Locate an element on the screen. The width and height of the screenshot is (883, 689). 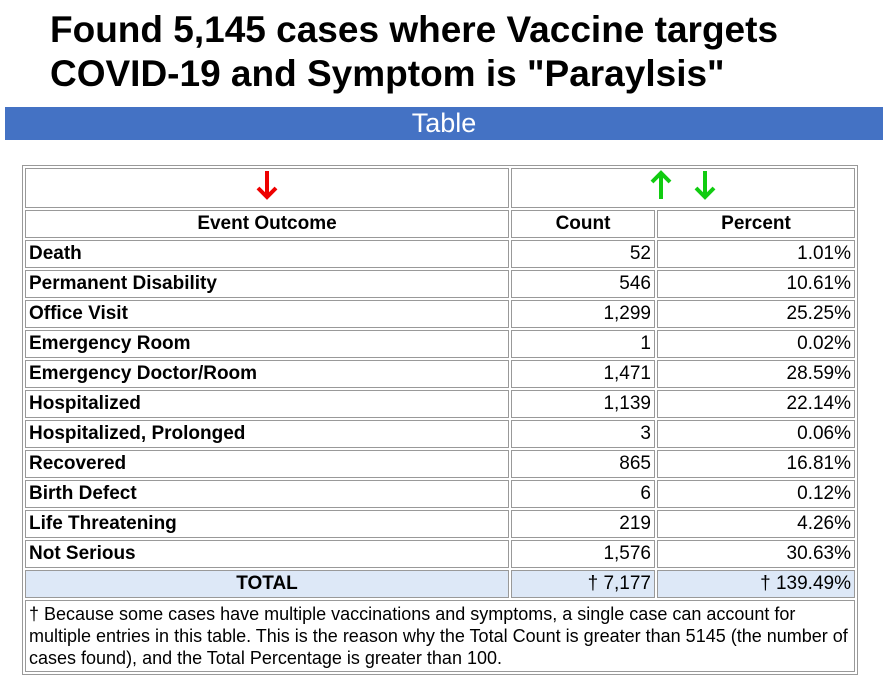
value-cell: 25.25% is located at coordinates (756, 314).